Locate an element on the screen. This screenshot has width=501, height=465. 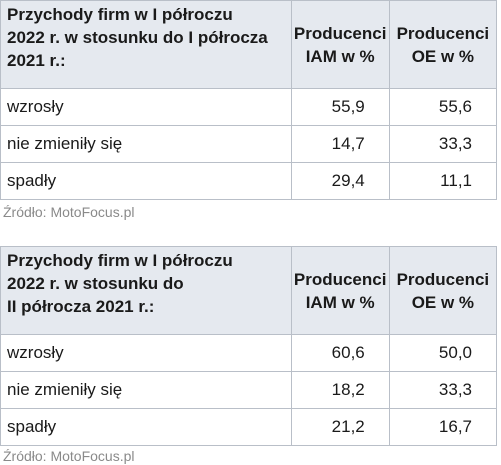
oe-value: 11,1 is located at coordinates (443, 181).